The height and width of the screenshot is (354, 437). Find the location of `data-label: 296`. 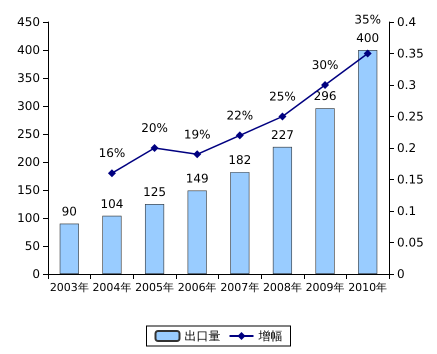

data-label: 296 is located at coordinates (325, 96).